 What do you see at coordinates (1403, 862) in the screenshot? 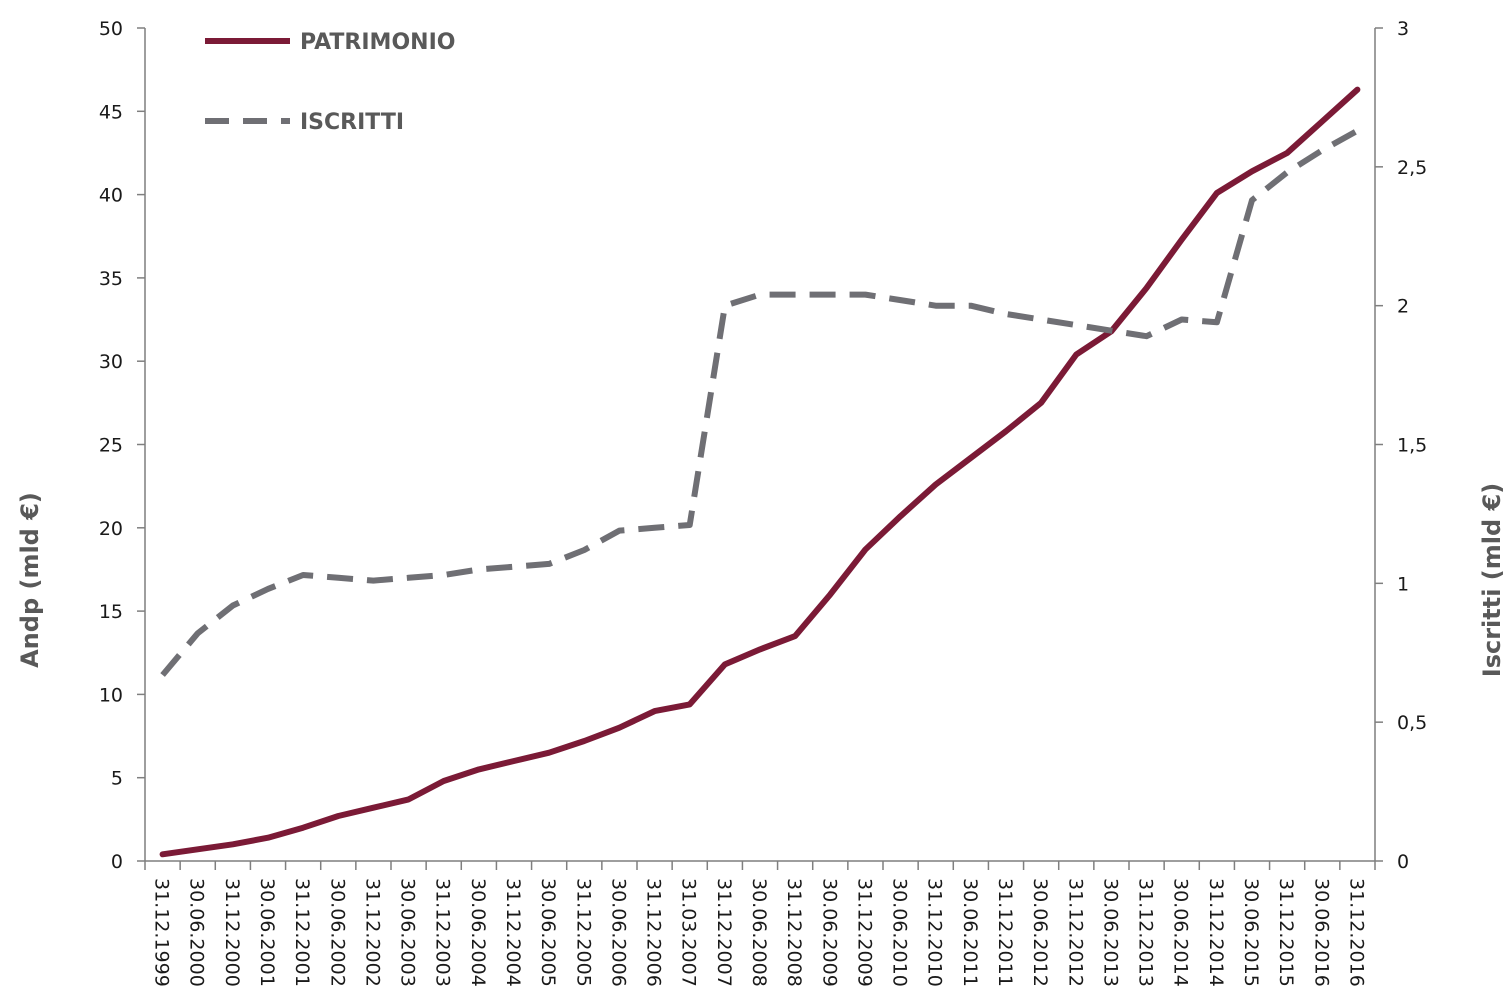
I see `right-tick-label: 0` at bounding box center [1403, 862].